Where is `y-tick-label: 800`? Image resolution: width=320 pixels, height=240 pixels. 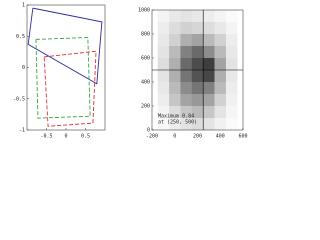
y-tick-label: 800 is located at coordinates (145, 35).